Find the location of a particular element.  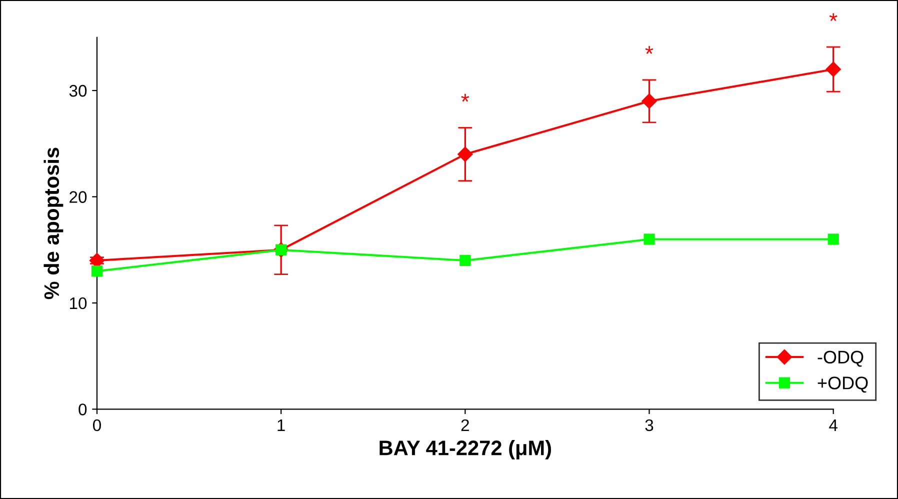

y-tick-label: 10 is located at coordinates (78, 303).